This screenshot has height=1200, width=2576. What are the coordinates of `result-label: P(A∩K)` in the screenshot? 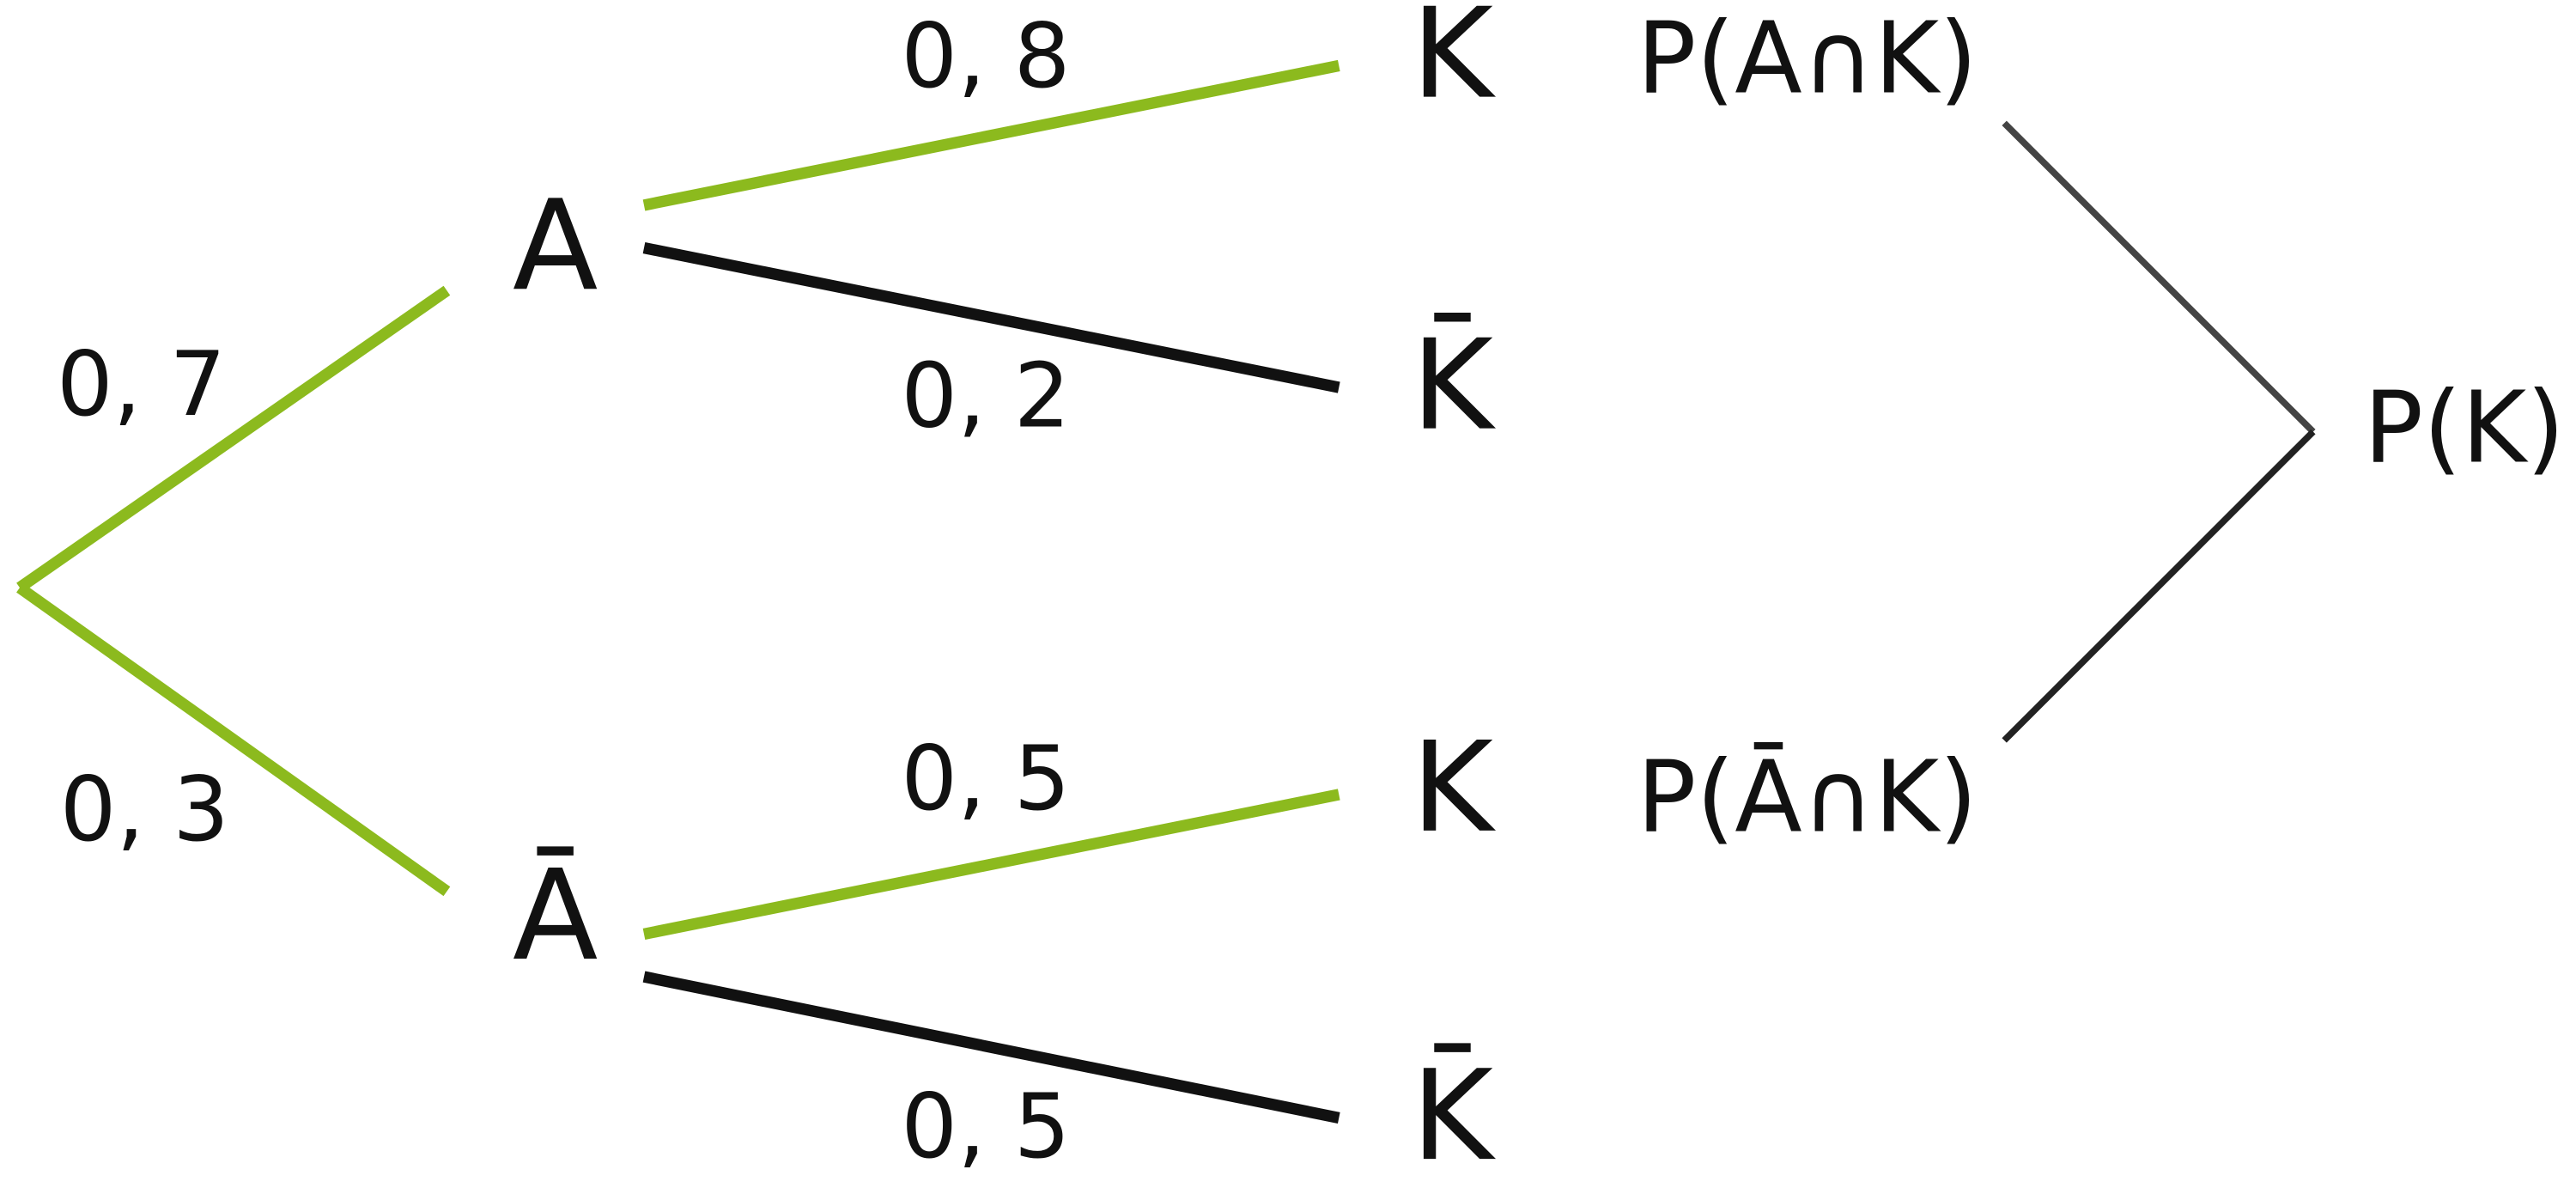 It's located at (1807, 60).